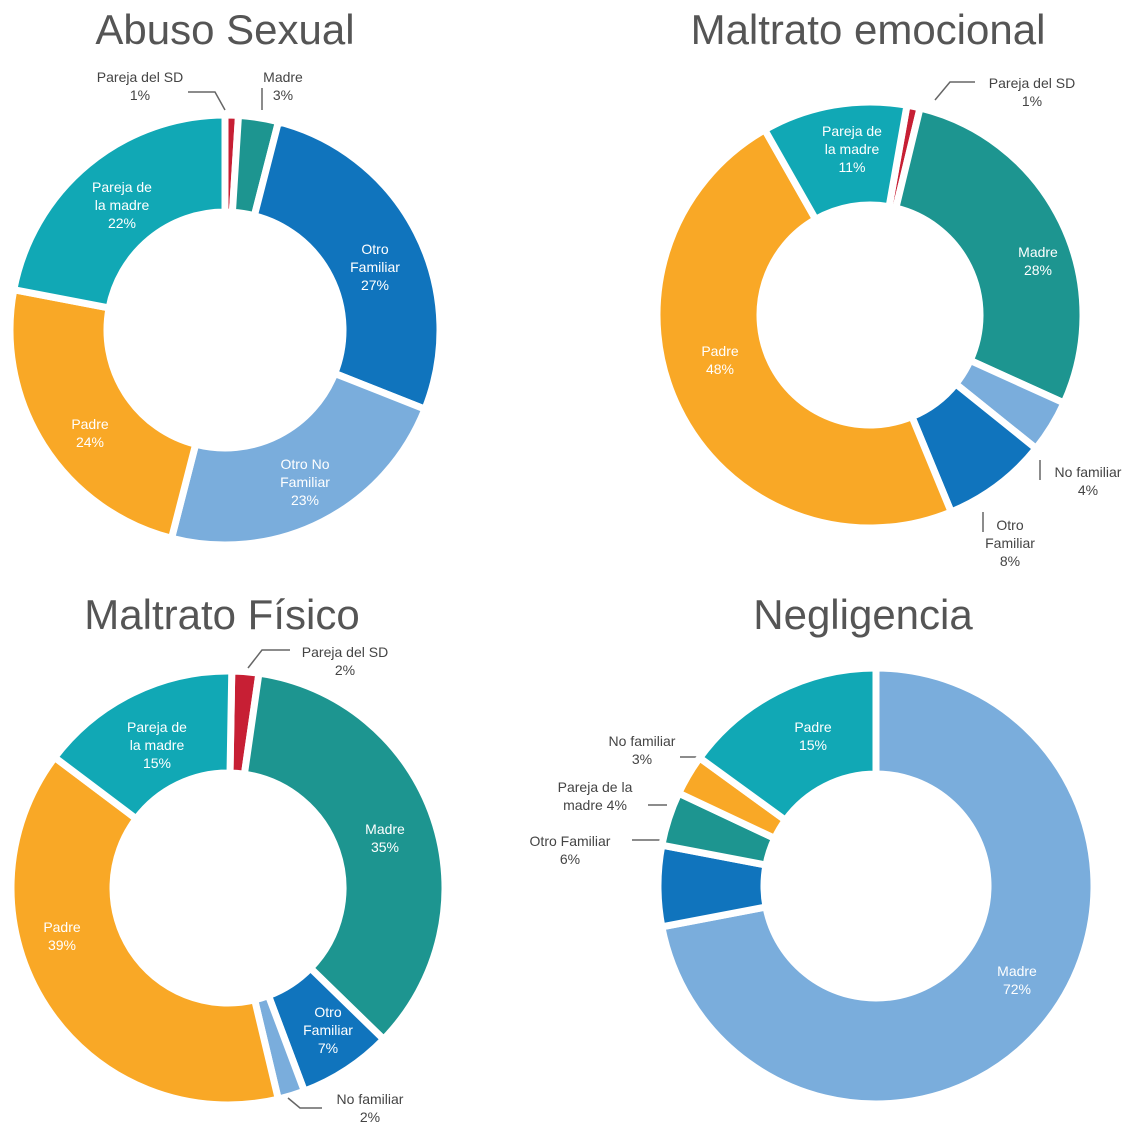 Image resolution: width=1141 pixels, height=1125 pixels. What do you see at coordinates (1038, 261) in the screenshot?
I see `slice-label: Madre 28%` at bounding box center [1038, 261].